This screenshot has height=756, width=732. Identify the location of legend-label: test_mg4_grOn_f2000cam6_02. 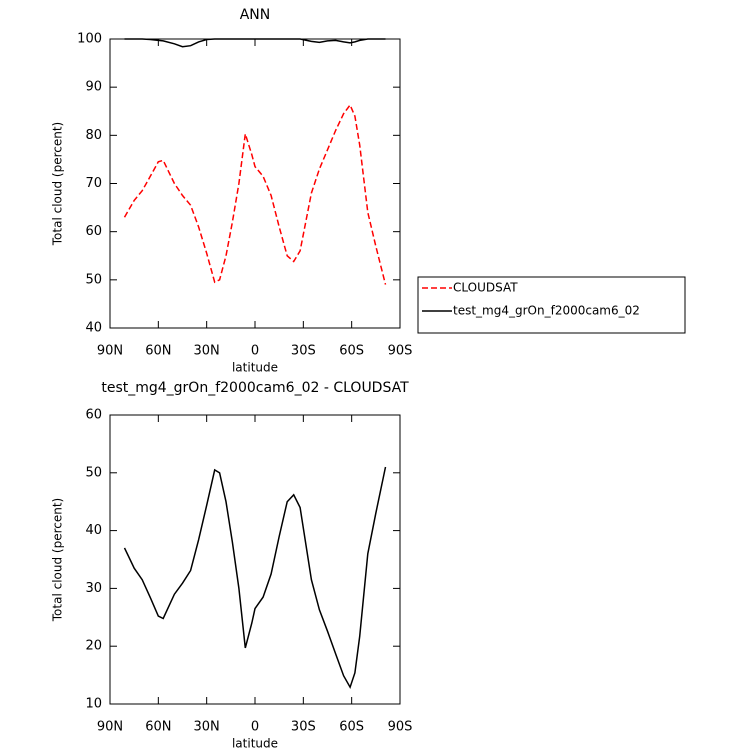
(546, 311).